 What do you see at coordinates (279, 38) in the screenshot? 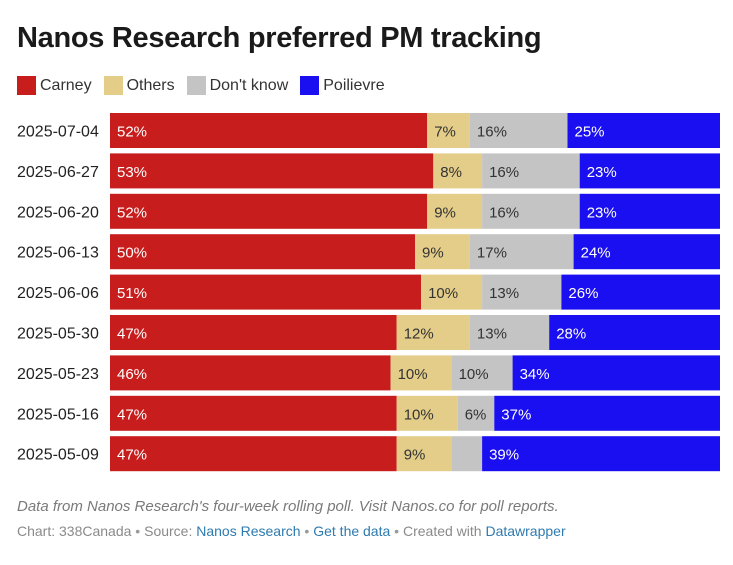
I see `chart-title: Nanos Research preferred PM tracking` at bounding box center [279, 38].